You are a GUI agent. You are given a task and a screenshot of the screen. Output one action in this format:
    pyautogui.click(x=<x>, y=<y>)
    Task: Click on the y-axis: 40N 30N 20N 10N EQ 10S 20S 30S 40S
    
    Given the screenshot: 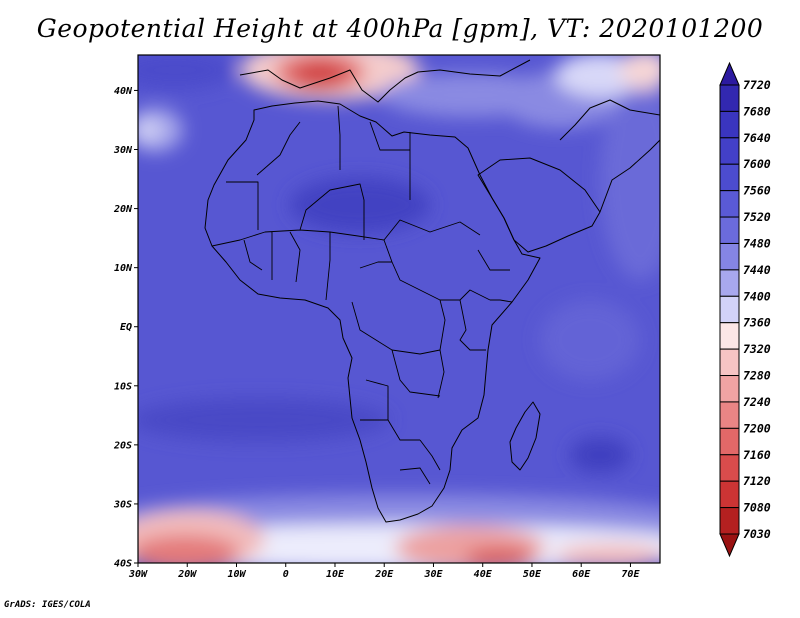 What is the action you would take?
    pyautogui.click(x=125, y=328)
    